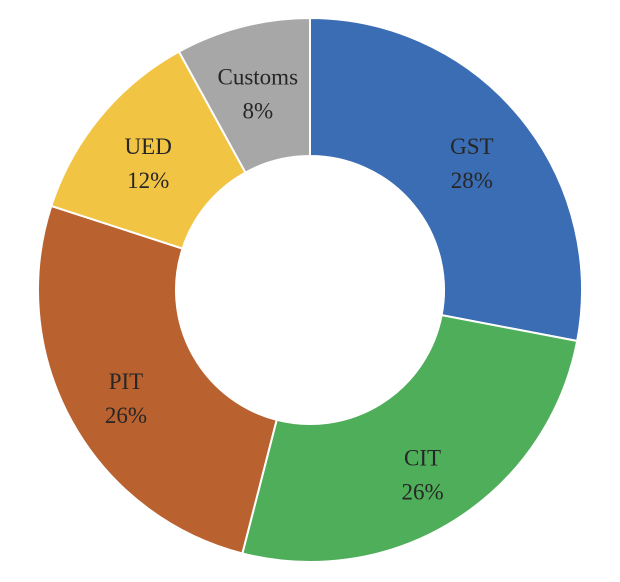 Image resolution: width=620 pixels, height=582 pixels. I want to click on slice-value-customs: 8%, so click(257, 111).